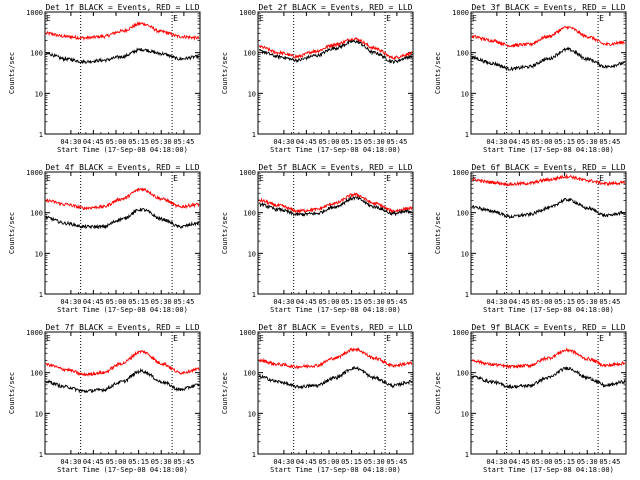  Describe the element at coordinates (122, 327) in the screenshot. I see `panel-title: Det 7f BLACK = Events, RED = LLD` at that location.